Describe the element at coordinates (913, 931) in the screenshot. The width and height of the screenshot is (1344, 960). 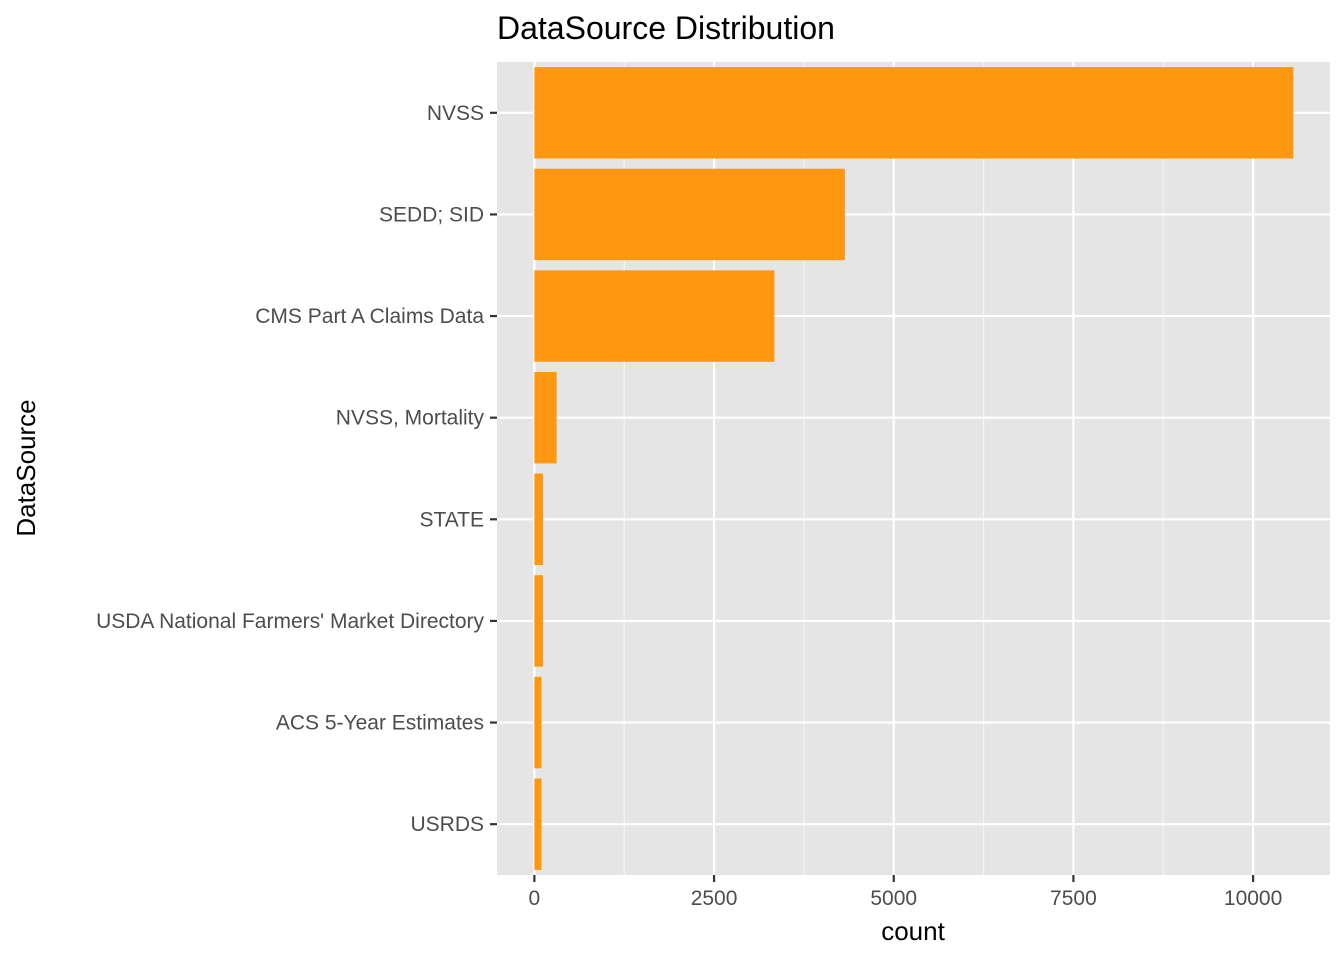
I see `x-axis-title: count` at that location.